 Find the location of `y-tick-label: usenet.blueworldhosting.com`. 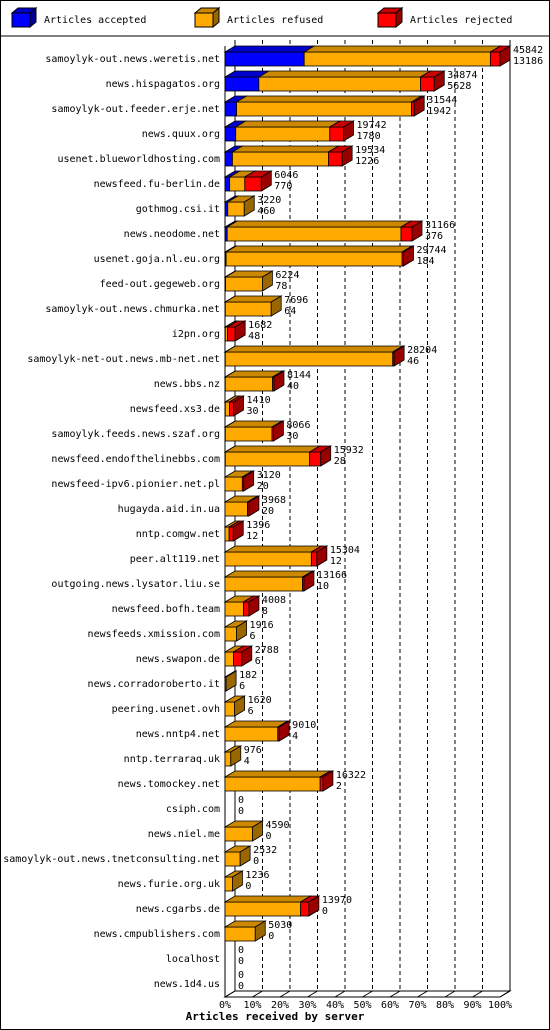

y-tick-label: usenet.blueworldhosting.com is located at coordinates (138, 159).